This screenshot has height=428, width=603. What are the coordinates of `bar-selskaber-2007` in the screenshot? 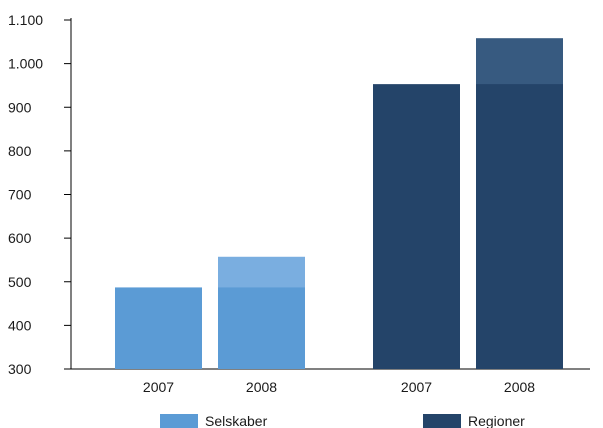 It's located at (158, 328).